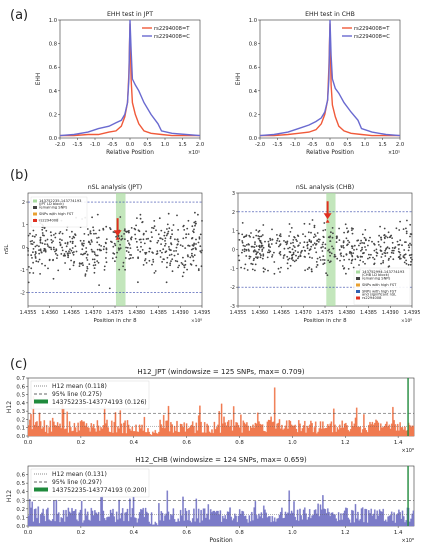 The image size is (424, 550). Describe the element at coordinates (136, 313) in the screenshot. I see `x-tick-label: 1.4380` at that location.